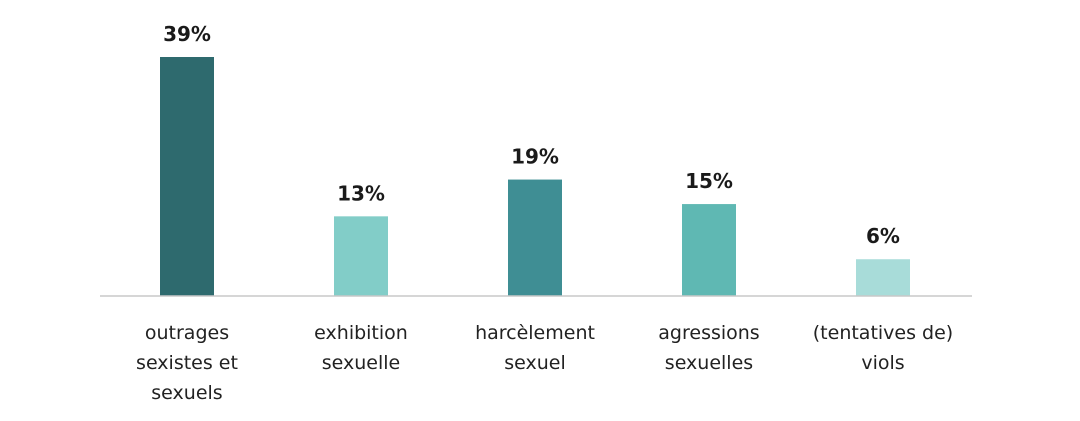  Describe the element at coordinates (187, 34) in the screenshot. I see `value-label-1: 39%` at that location.